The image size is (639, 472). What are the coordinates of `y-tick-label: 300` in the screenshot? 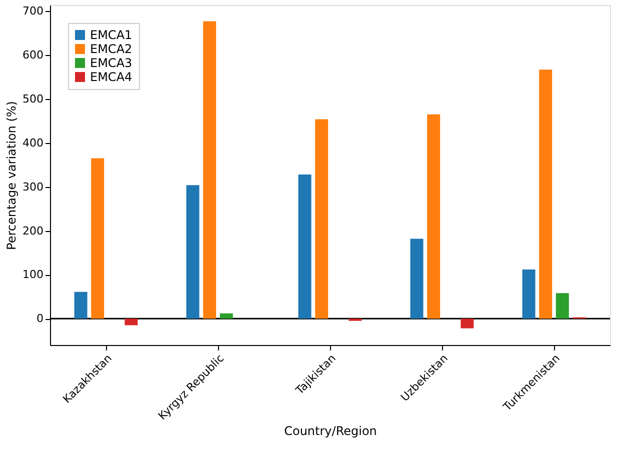 It's located at (33, 187).